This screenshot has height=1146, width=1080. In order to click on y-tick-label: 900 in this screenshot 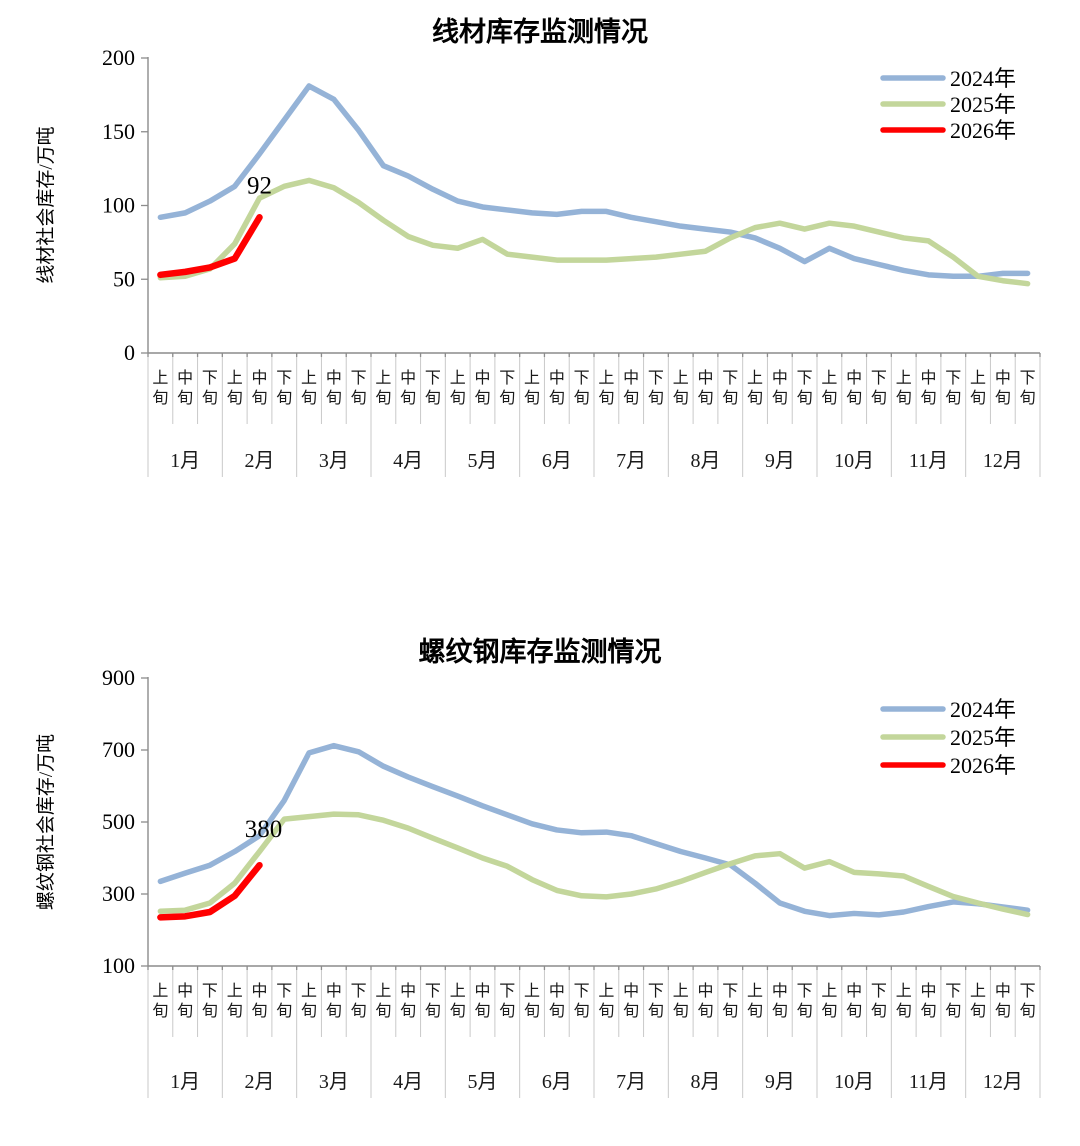, I will do `click(118, 677)`.